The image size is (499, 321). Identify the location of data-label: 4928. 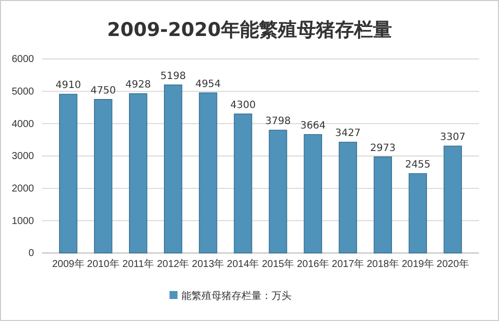
(138, 85).